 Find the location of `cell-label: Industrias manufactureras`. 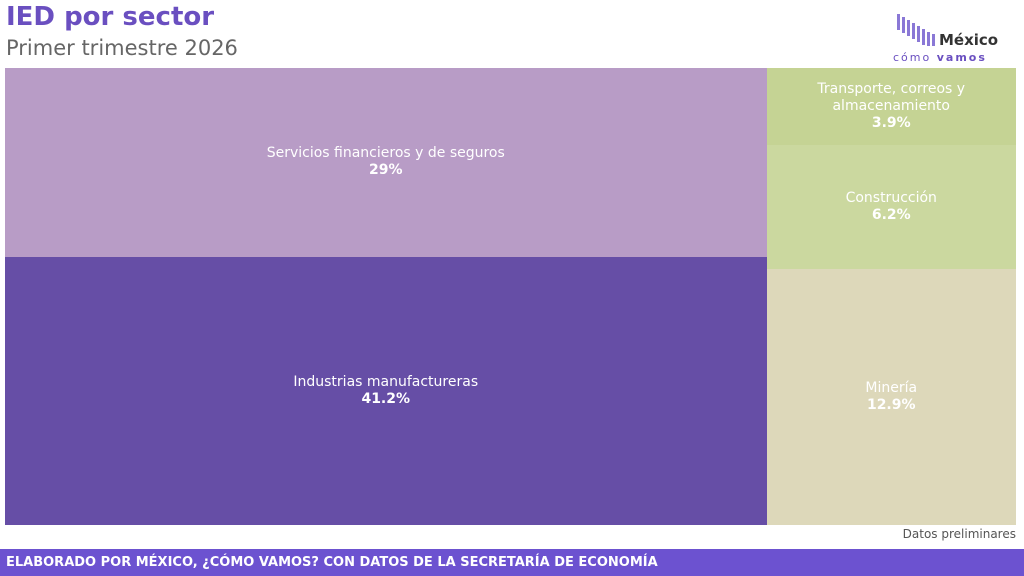

cell-label: Industrias manufactureras is located at coordinates (386, 381).